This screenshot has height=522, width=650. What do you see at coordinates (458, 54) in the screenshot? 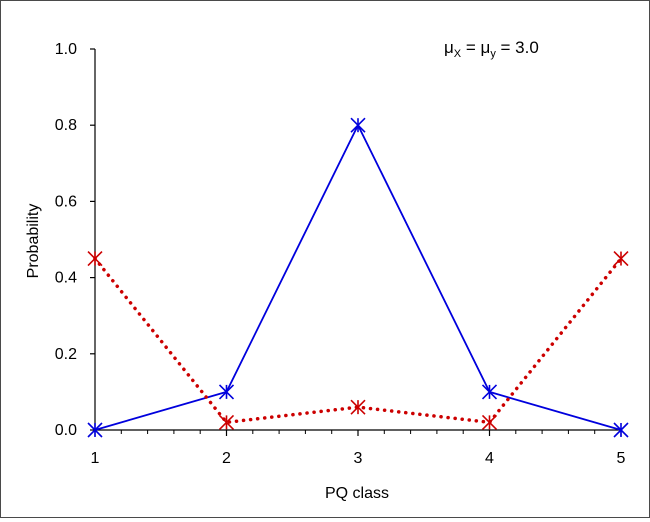
I see `mu-subscript-x: X` at bounding box center [458, 54].